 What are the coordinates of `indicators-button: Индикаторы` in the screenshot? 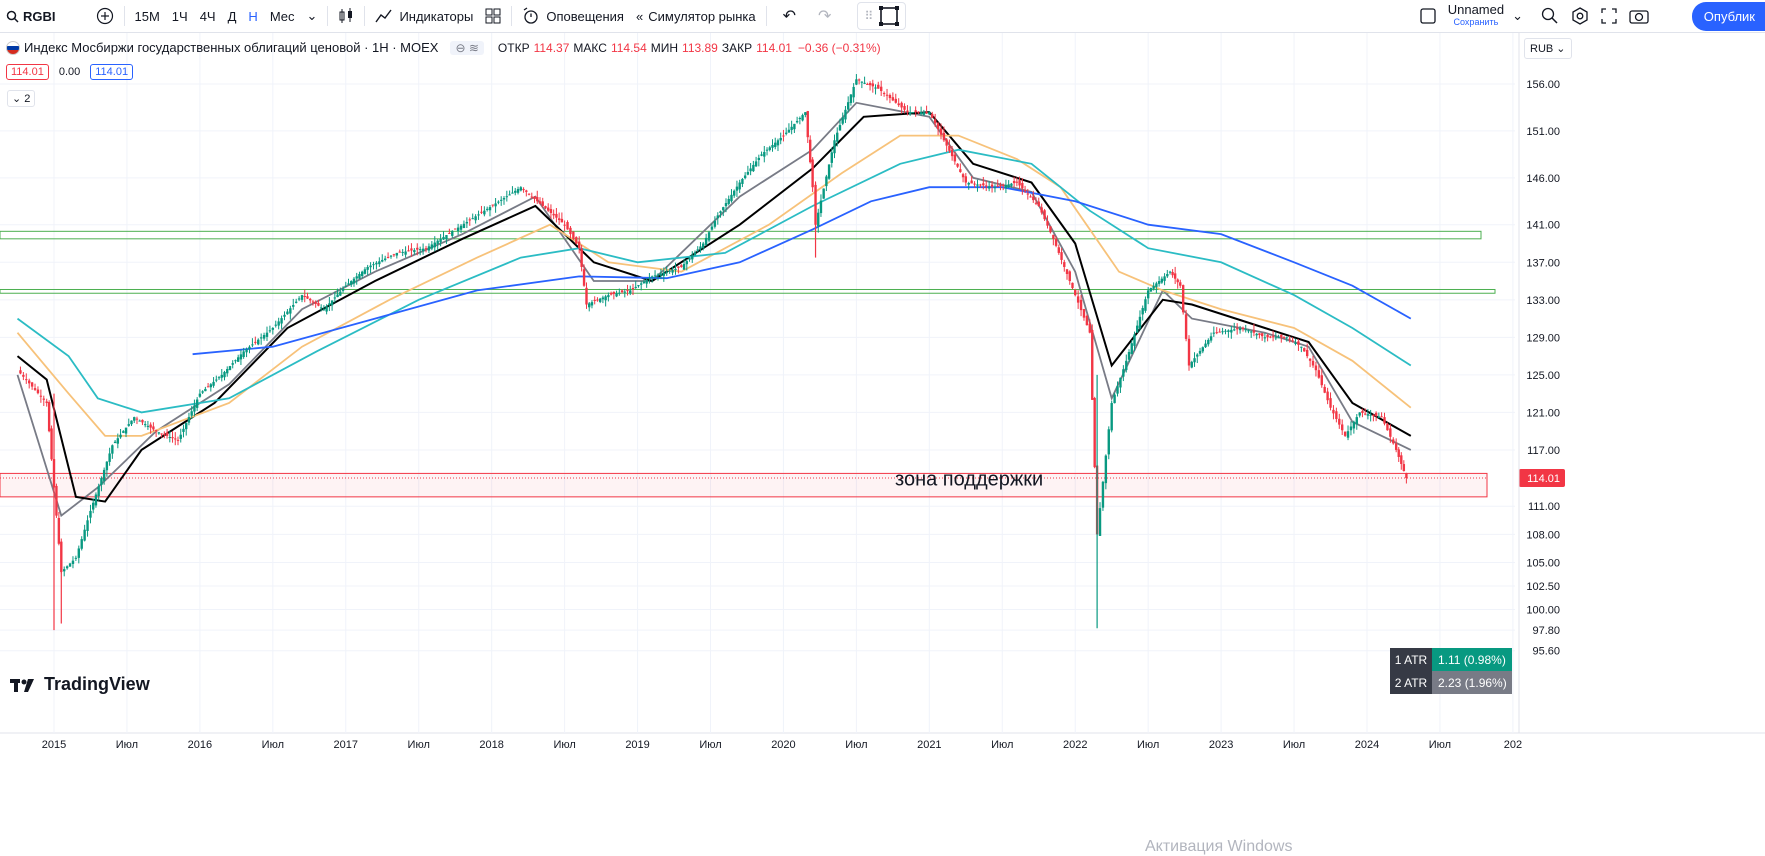 It's located at (424, 16).